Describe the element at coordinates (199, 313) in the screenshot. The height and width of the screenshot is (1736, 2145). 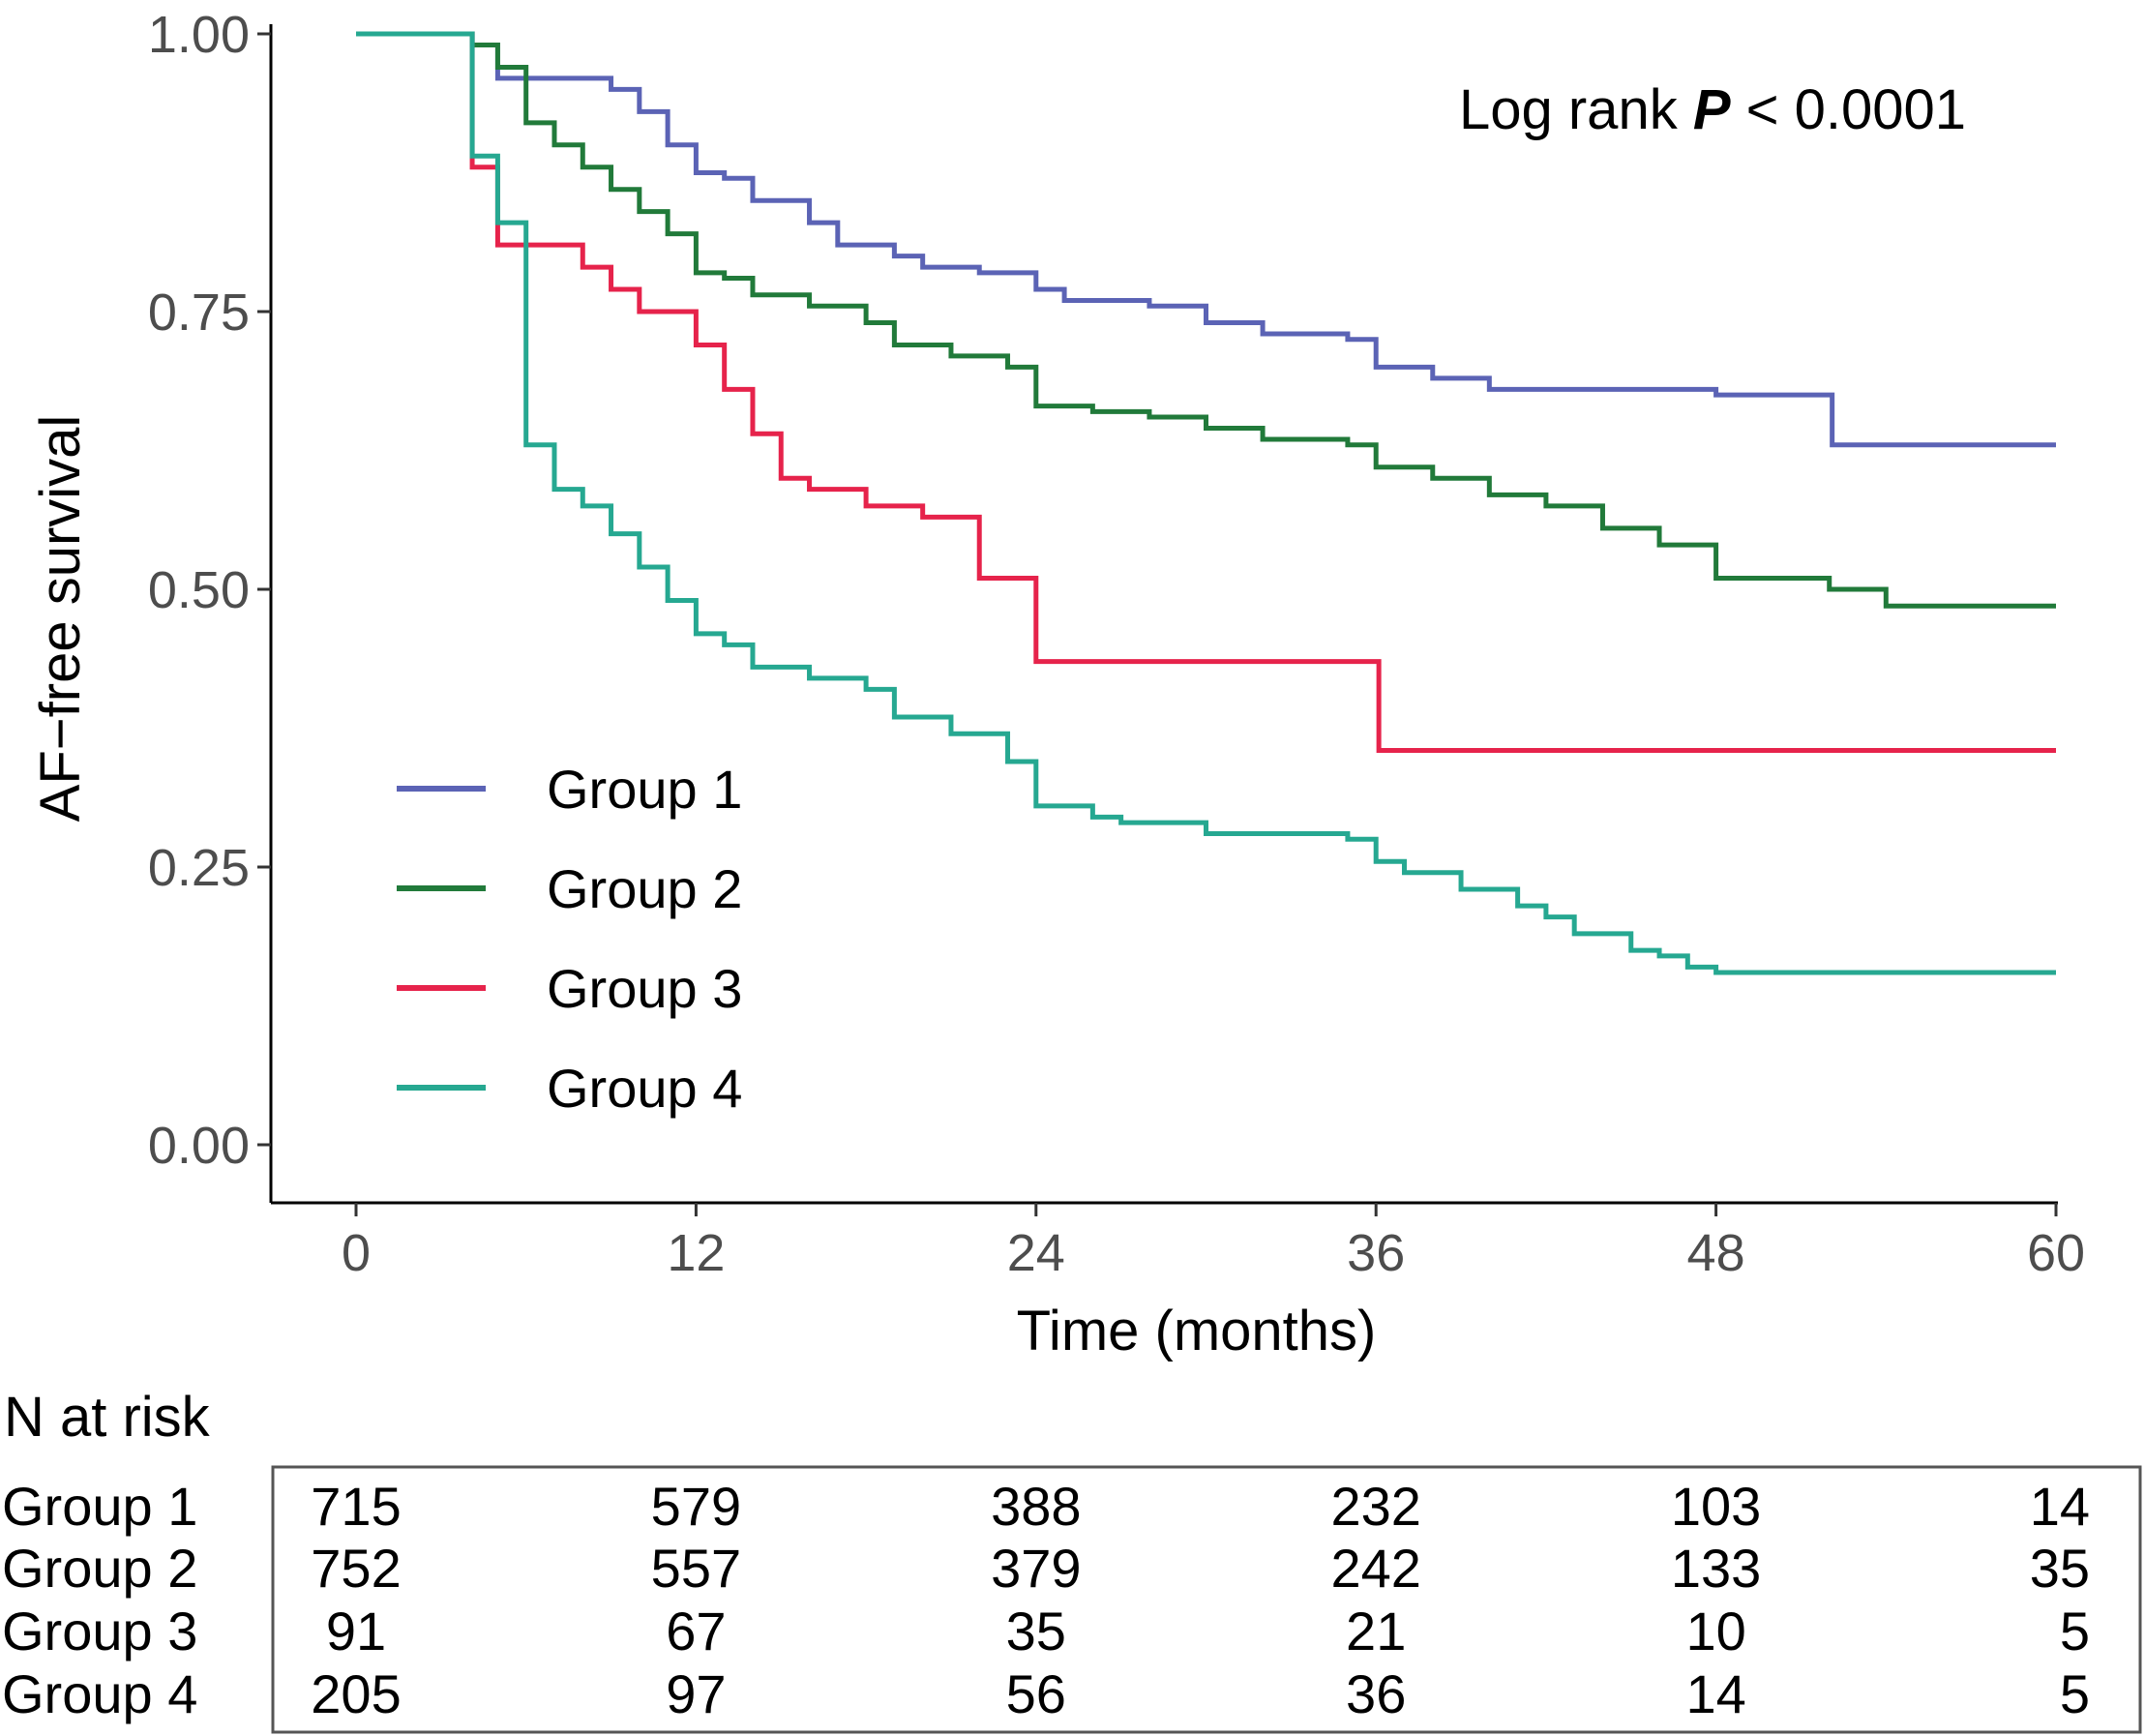
I see `y-tick-label: 0.75` at that location.